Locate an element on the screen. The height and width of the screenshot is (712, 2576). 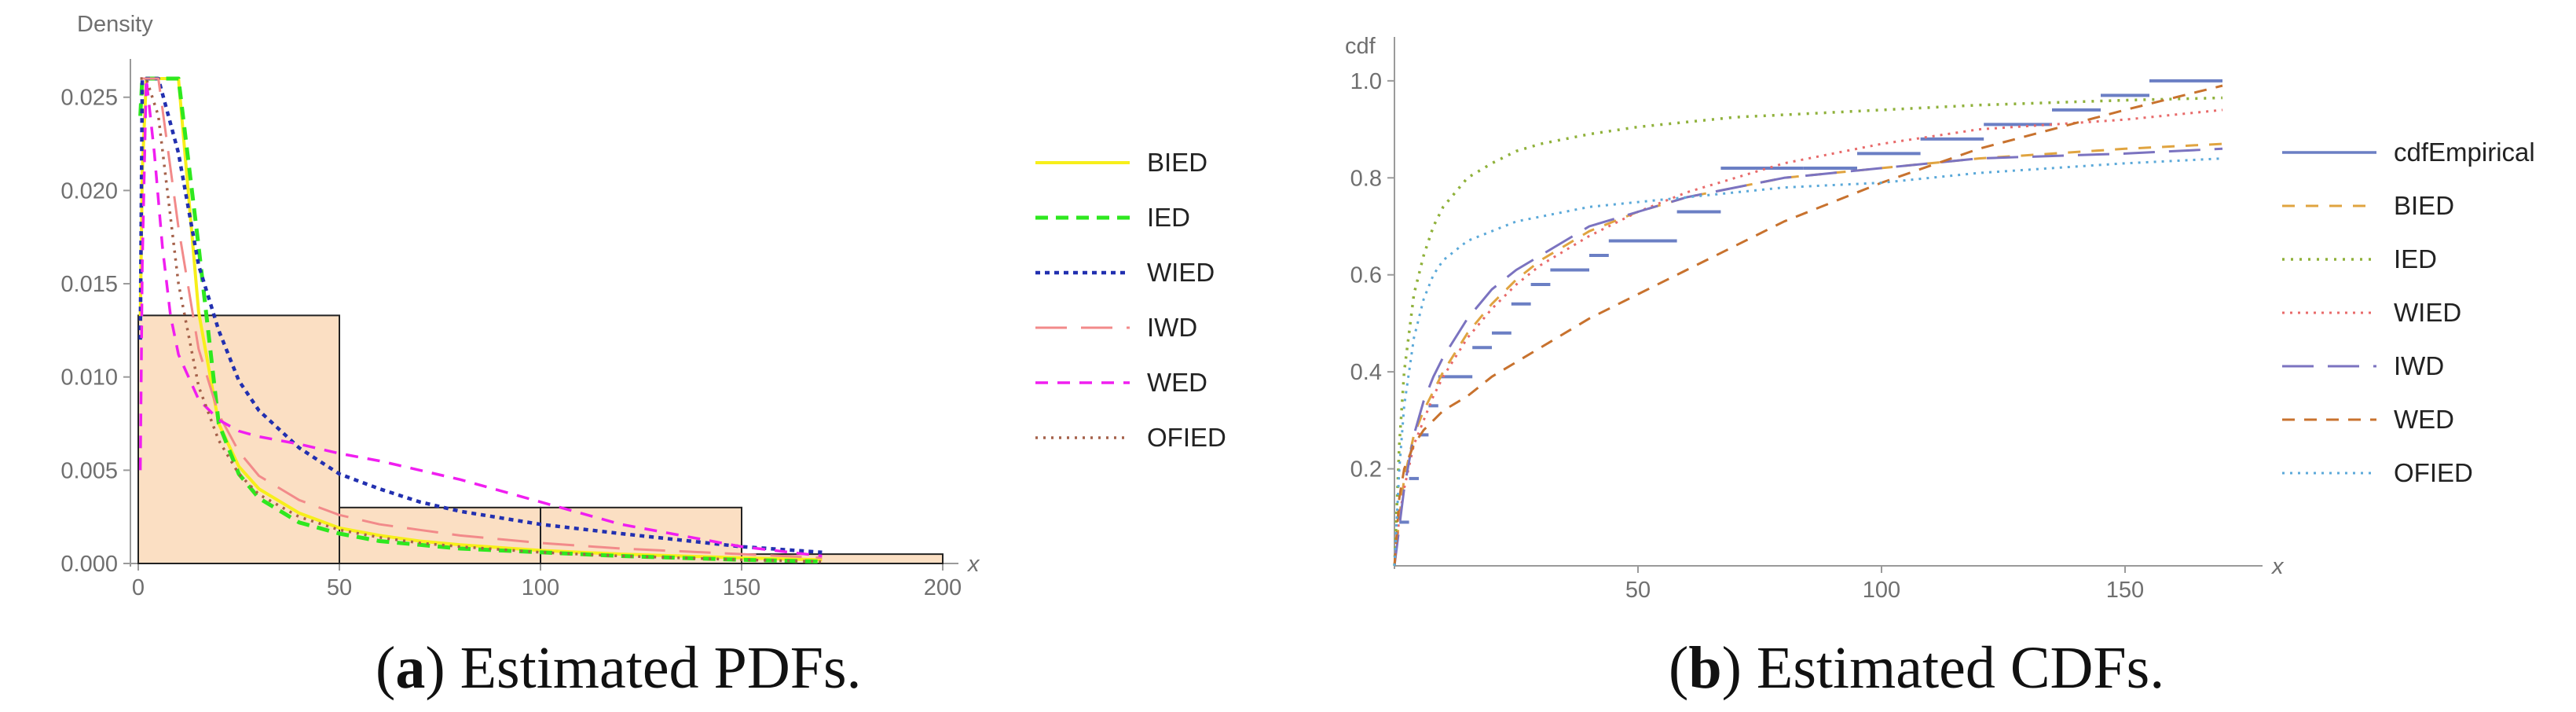
caption-a-label: a is located at coordinates (410, 668).